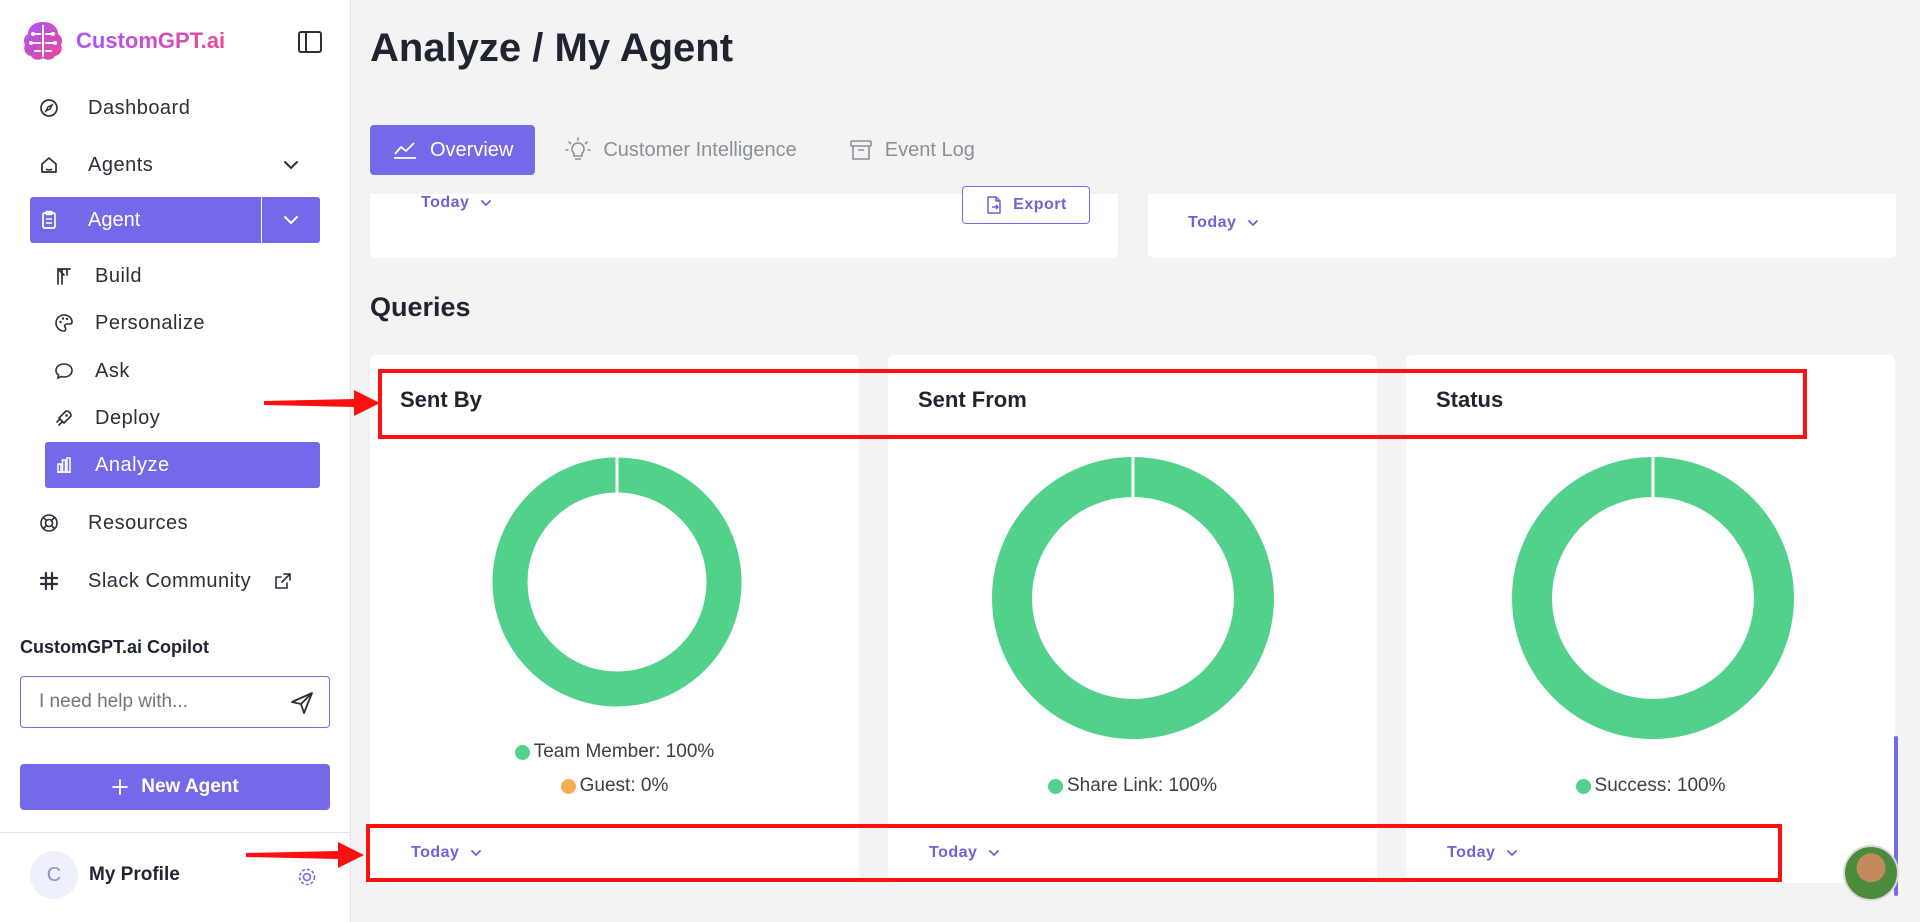 Image resolution: width=1920 pixels, height=922 pixels. I want to click on top-card-right: Today, so click(1522, 226).